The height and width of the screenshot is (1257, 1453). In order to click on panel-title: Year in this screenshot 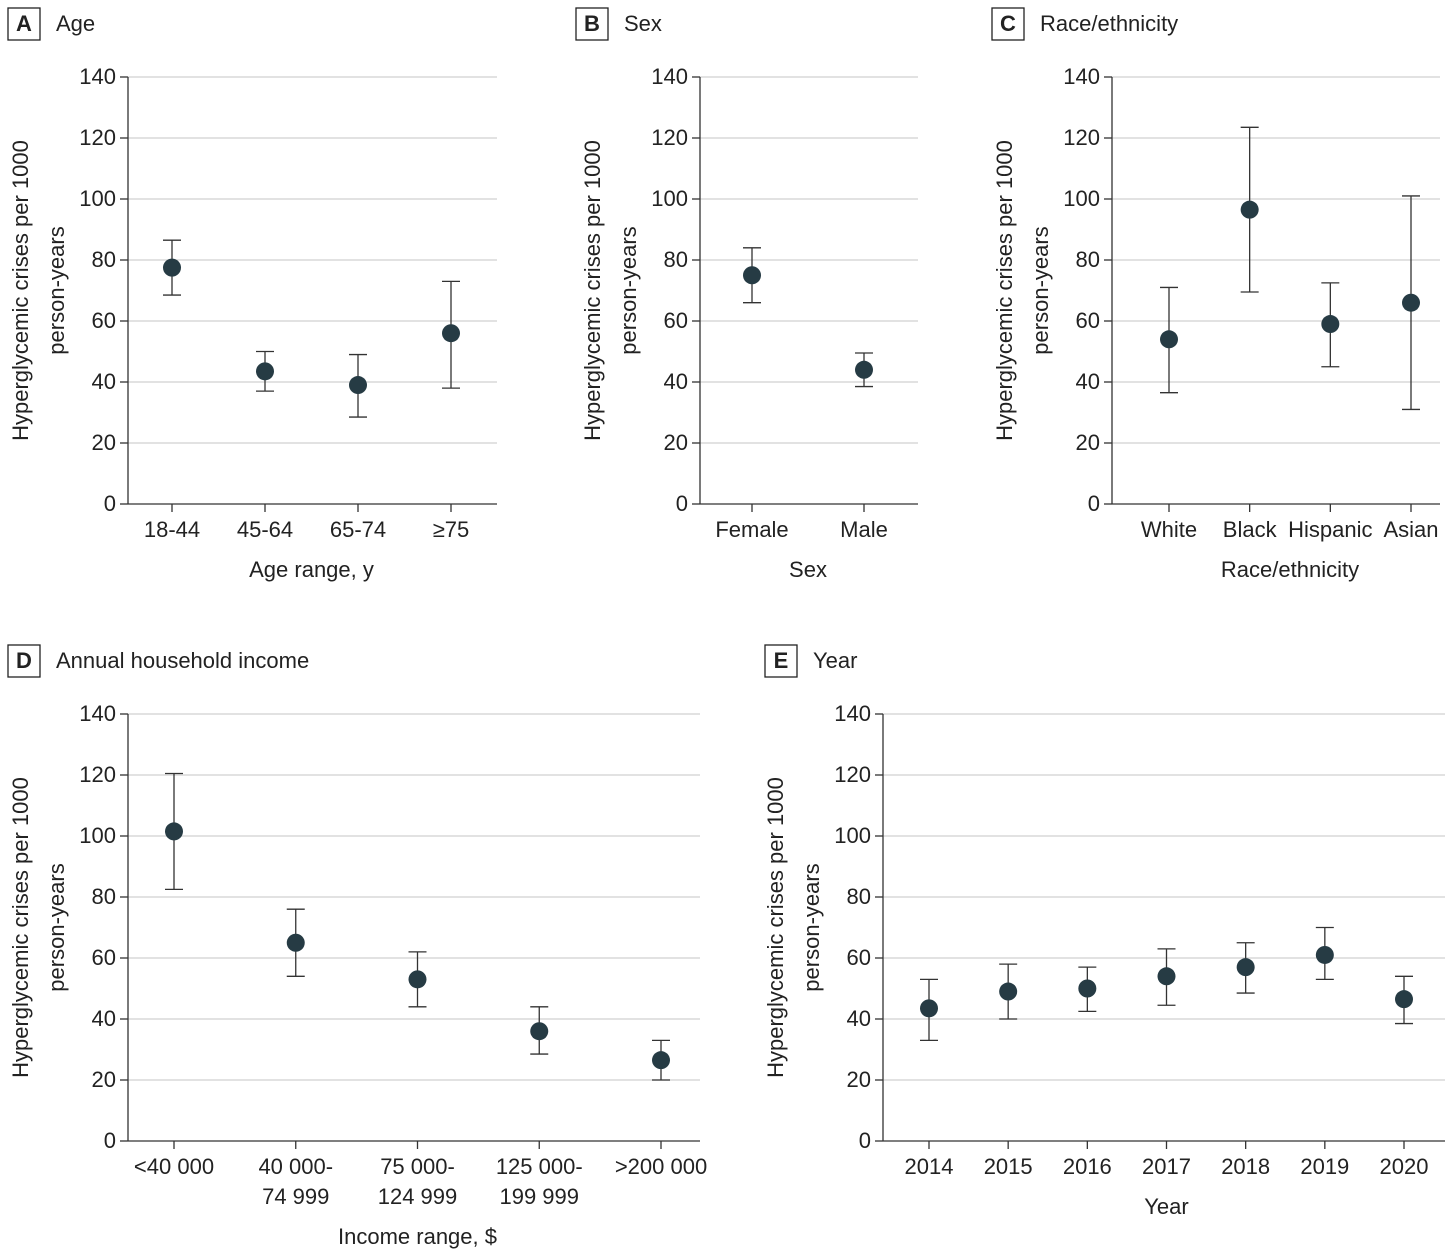, I will do `click(835, 660)`.